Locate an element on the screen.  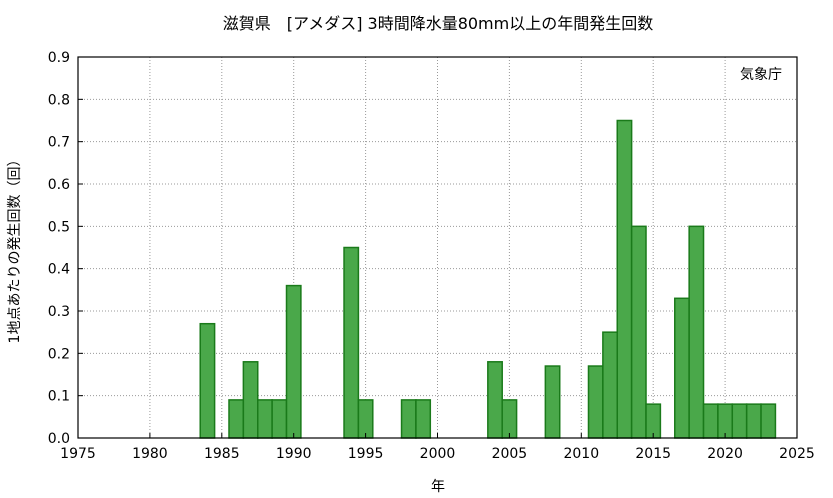
x-tick-label: 1975 is located at coordinates (78, 454).